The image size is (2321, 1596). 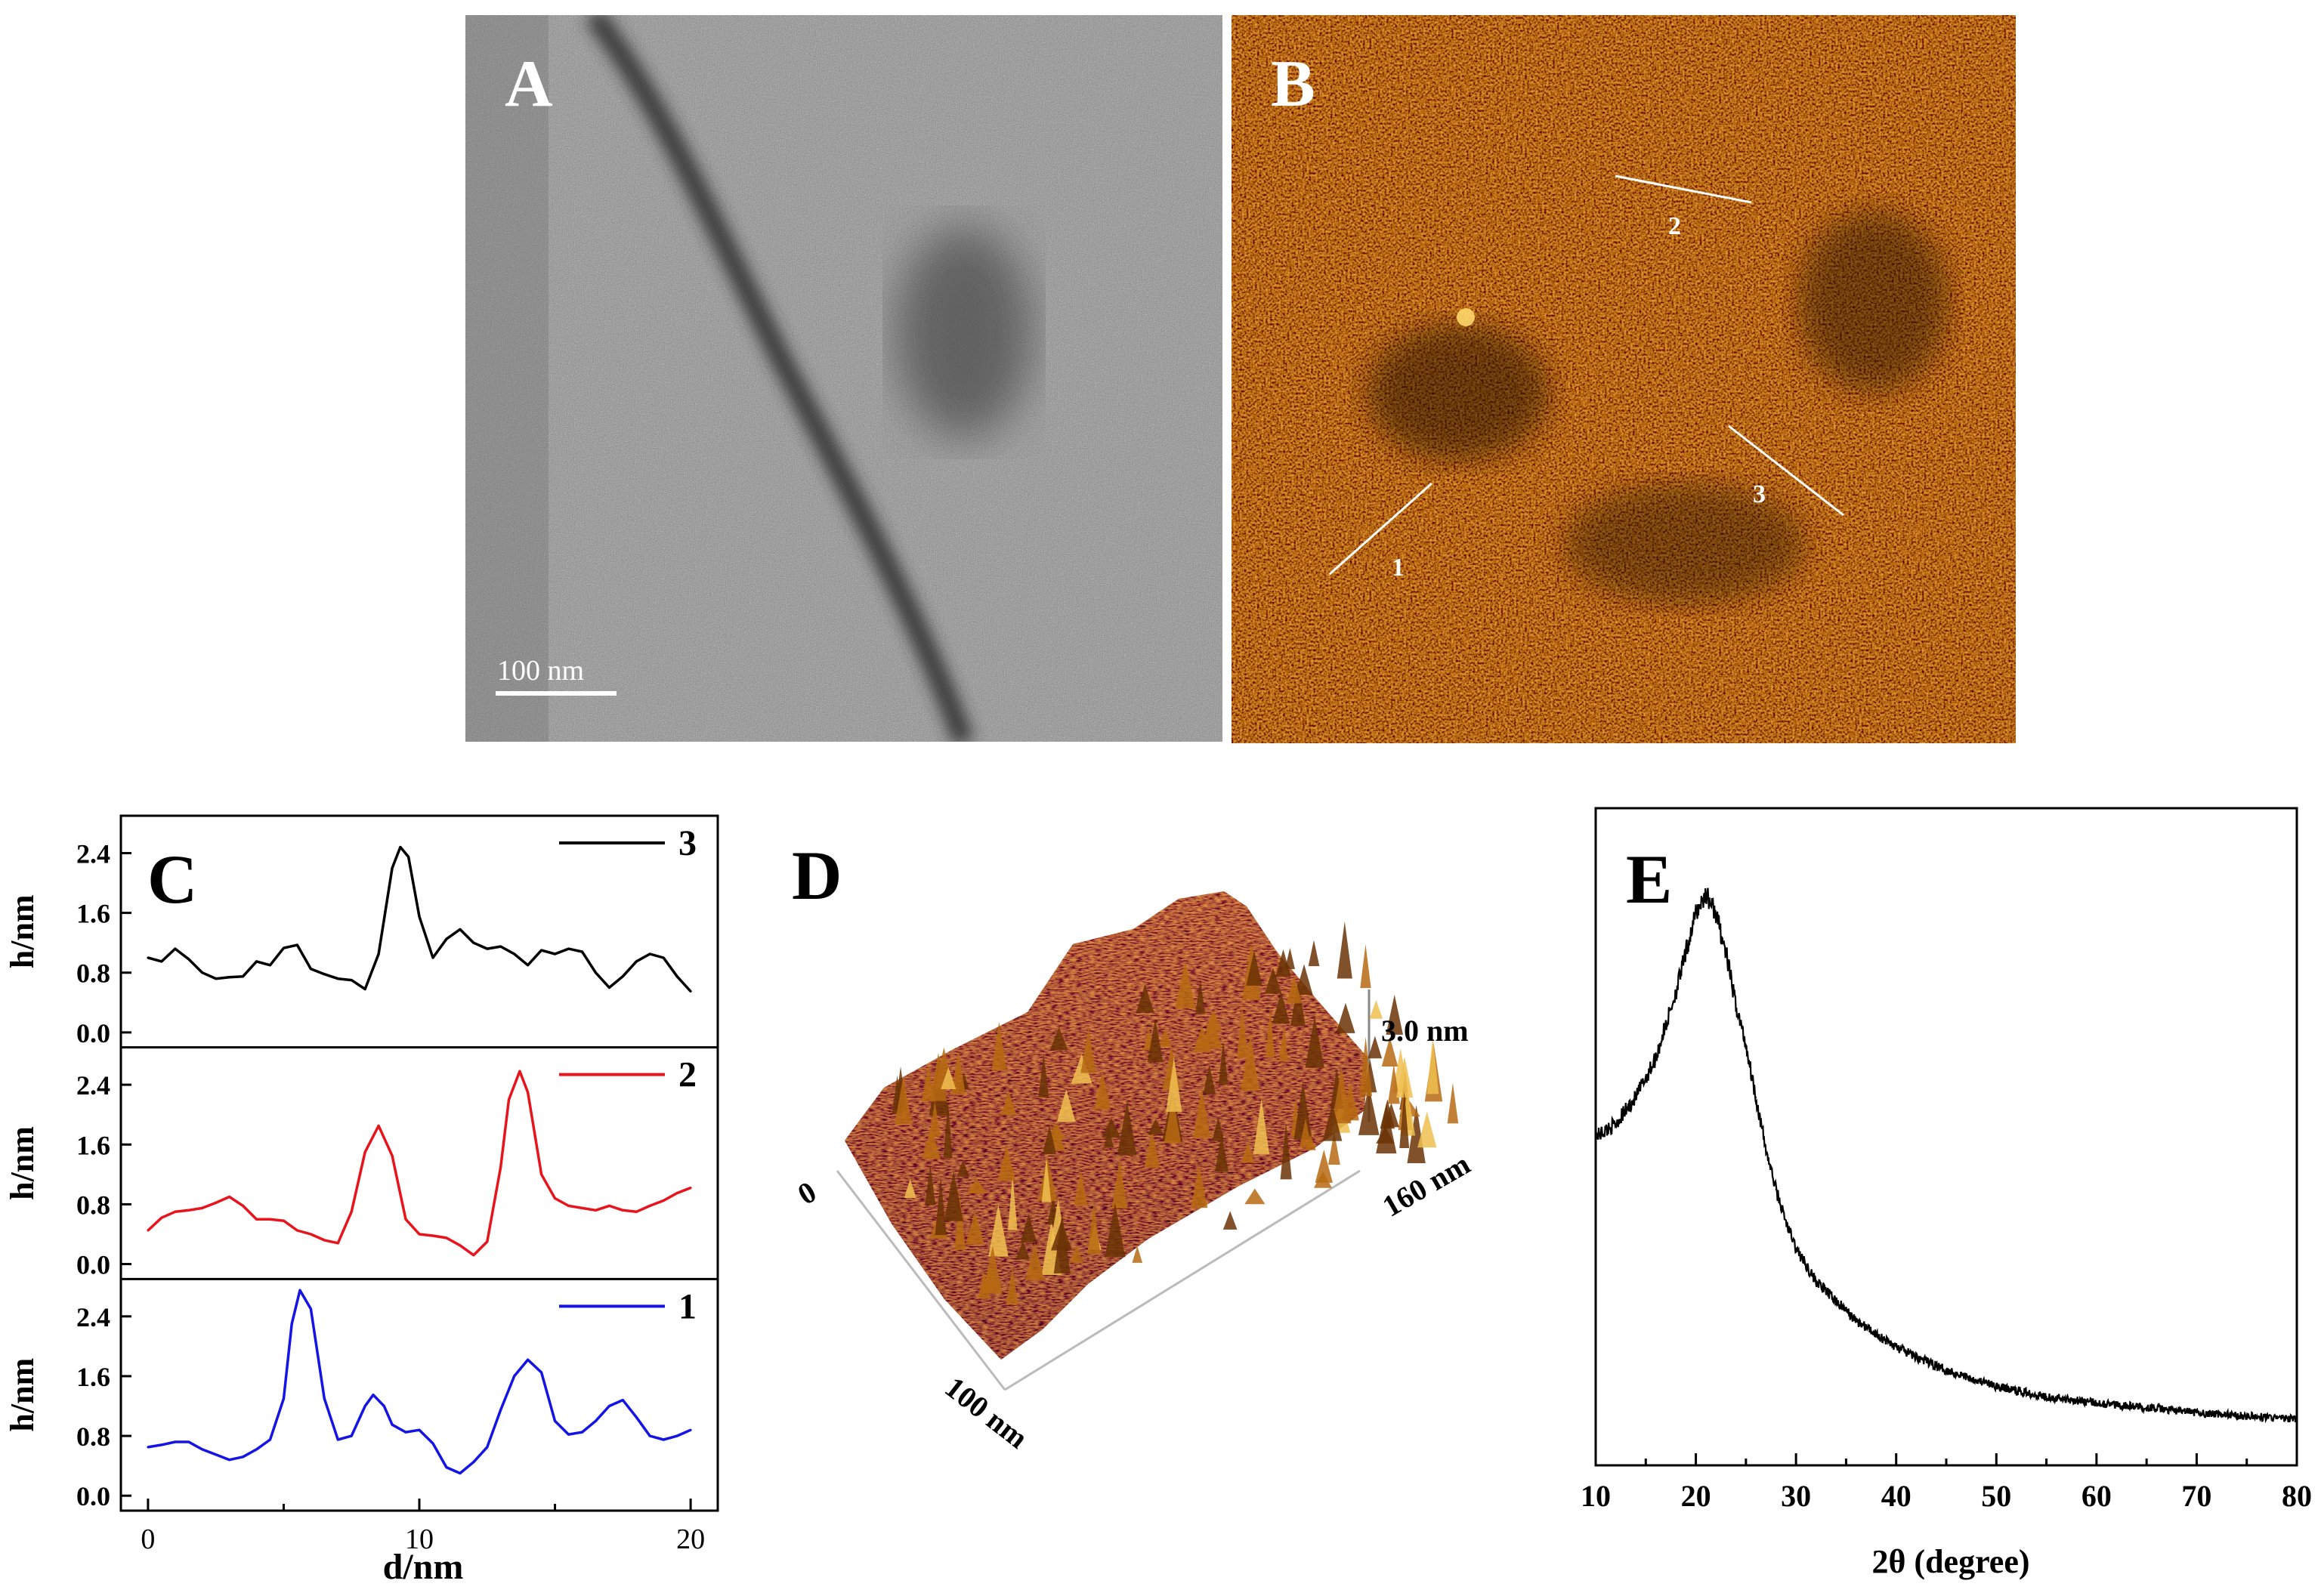 I want to click on d-y-axis, so click(x=921, y=1280).